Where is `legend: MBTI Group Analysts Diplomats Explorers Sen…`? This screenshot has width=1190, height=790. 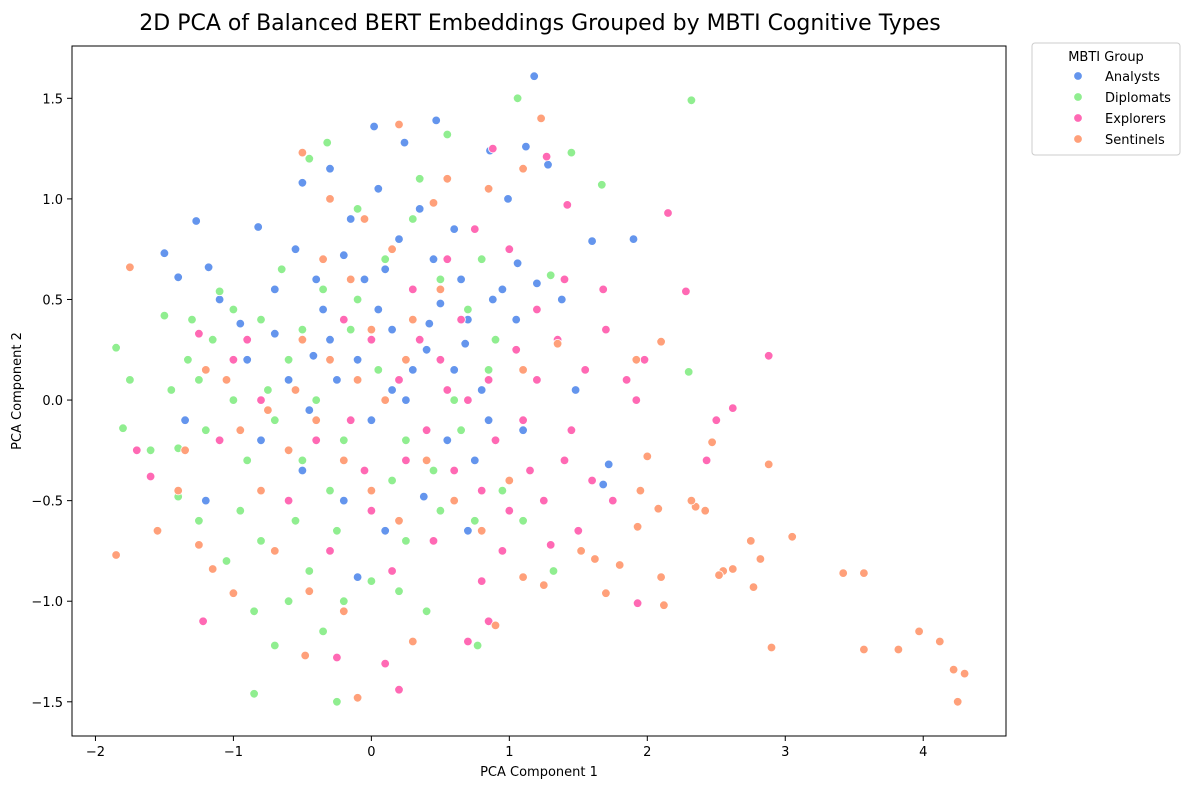
legend: MBTI Group Analysts Diplomats Explorers Sen… is located at coordinates (1106, 99).